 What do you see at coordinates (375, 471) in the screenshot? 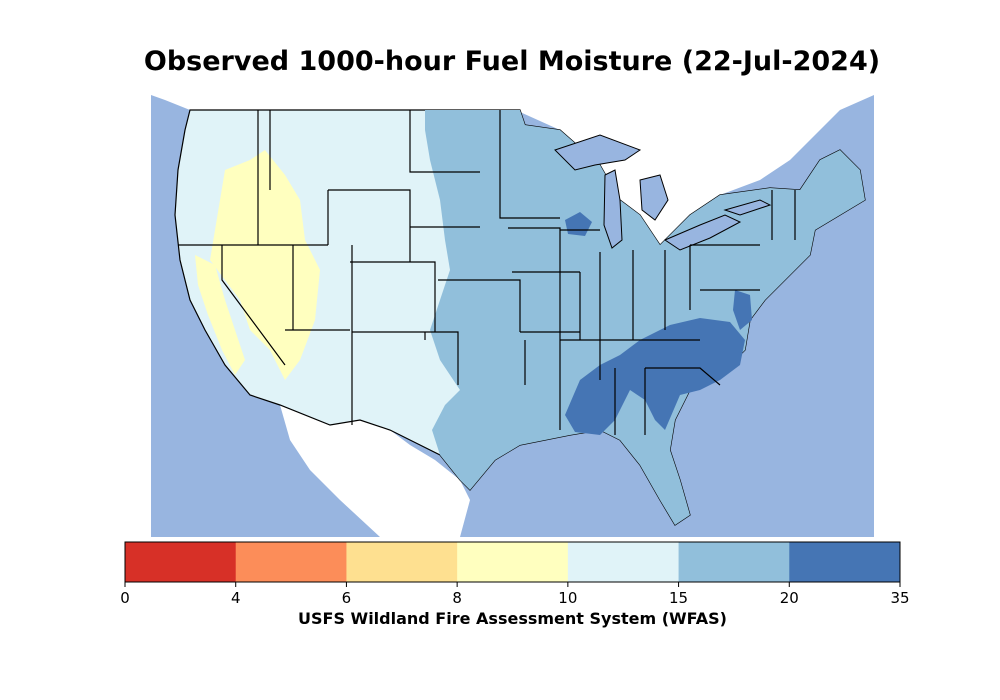
I see `mexico-land` at bounding box center [375, 471].